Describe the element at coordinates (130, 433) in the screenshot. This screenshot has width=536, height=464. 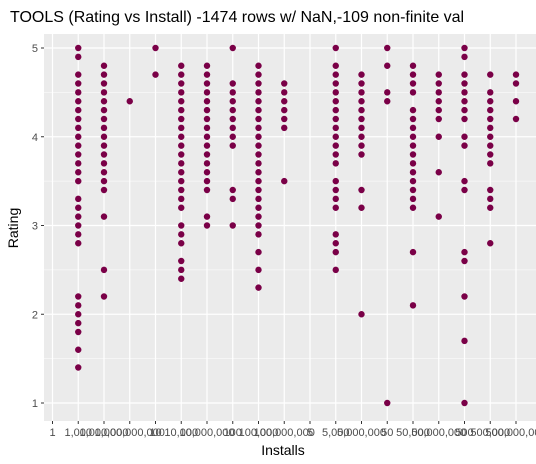
I see `x-tick-label: 1,000,000,000` at that location.